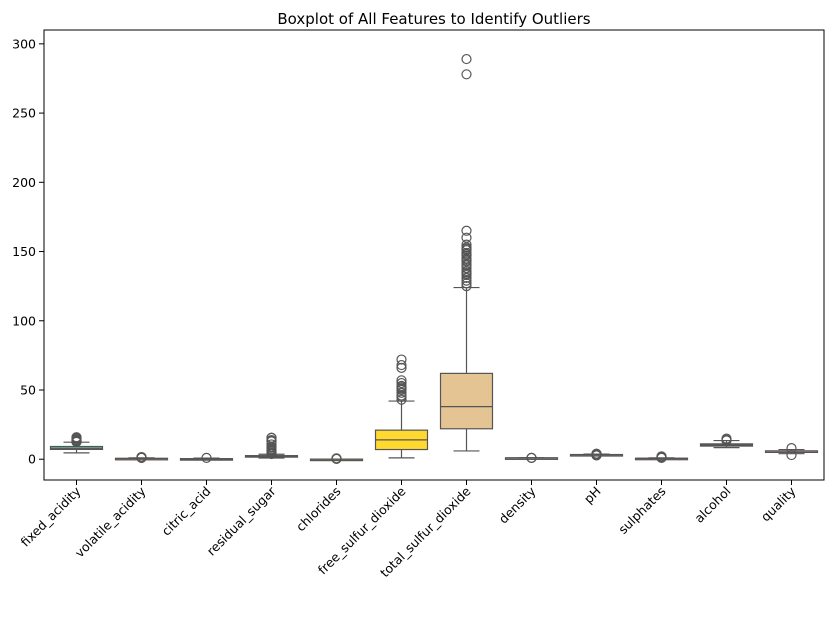 This screenshot has height=619, width=831. I want to click on x-tick-label: pH, so click(592, 495).